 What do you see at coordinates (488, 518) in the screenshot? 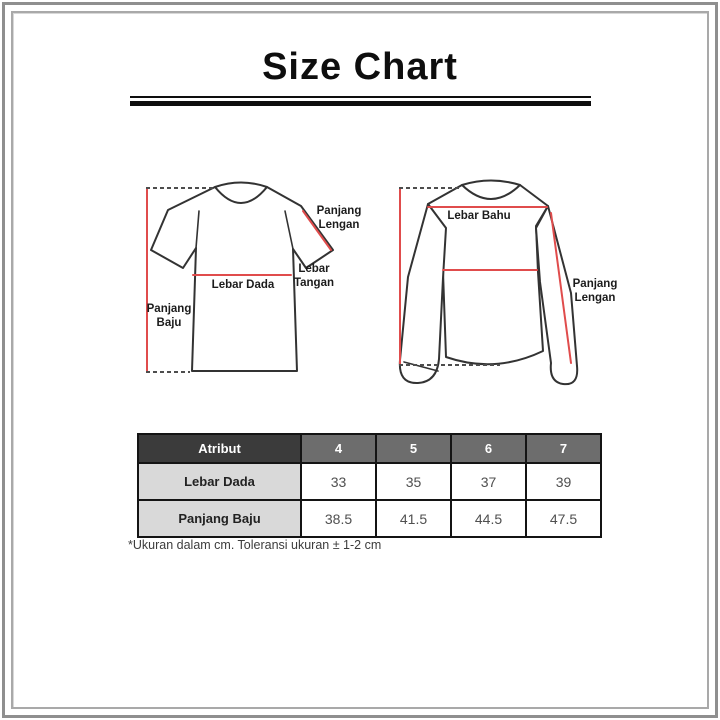
I see `value-cell: 44.5` at bounding box center [488, 518].